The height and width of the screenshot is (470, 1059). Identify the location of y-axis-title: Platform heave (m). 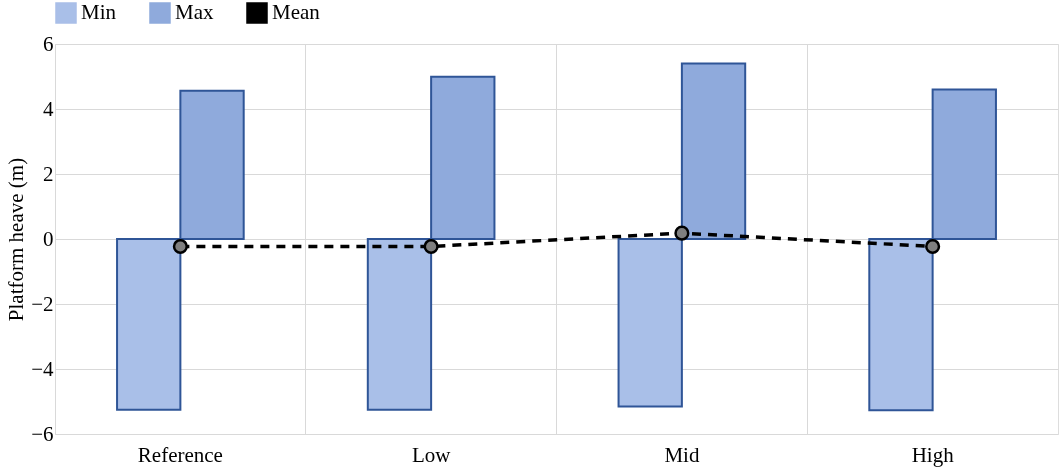
(16, 239).